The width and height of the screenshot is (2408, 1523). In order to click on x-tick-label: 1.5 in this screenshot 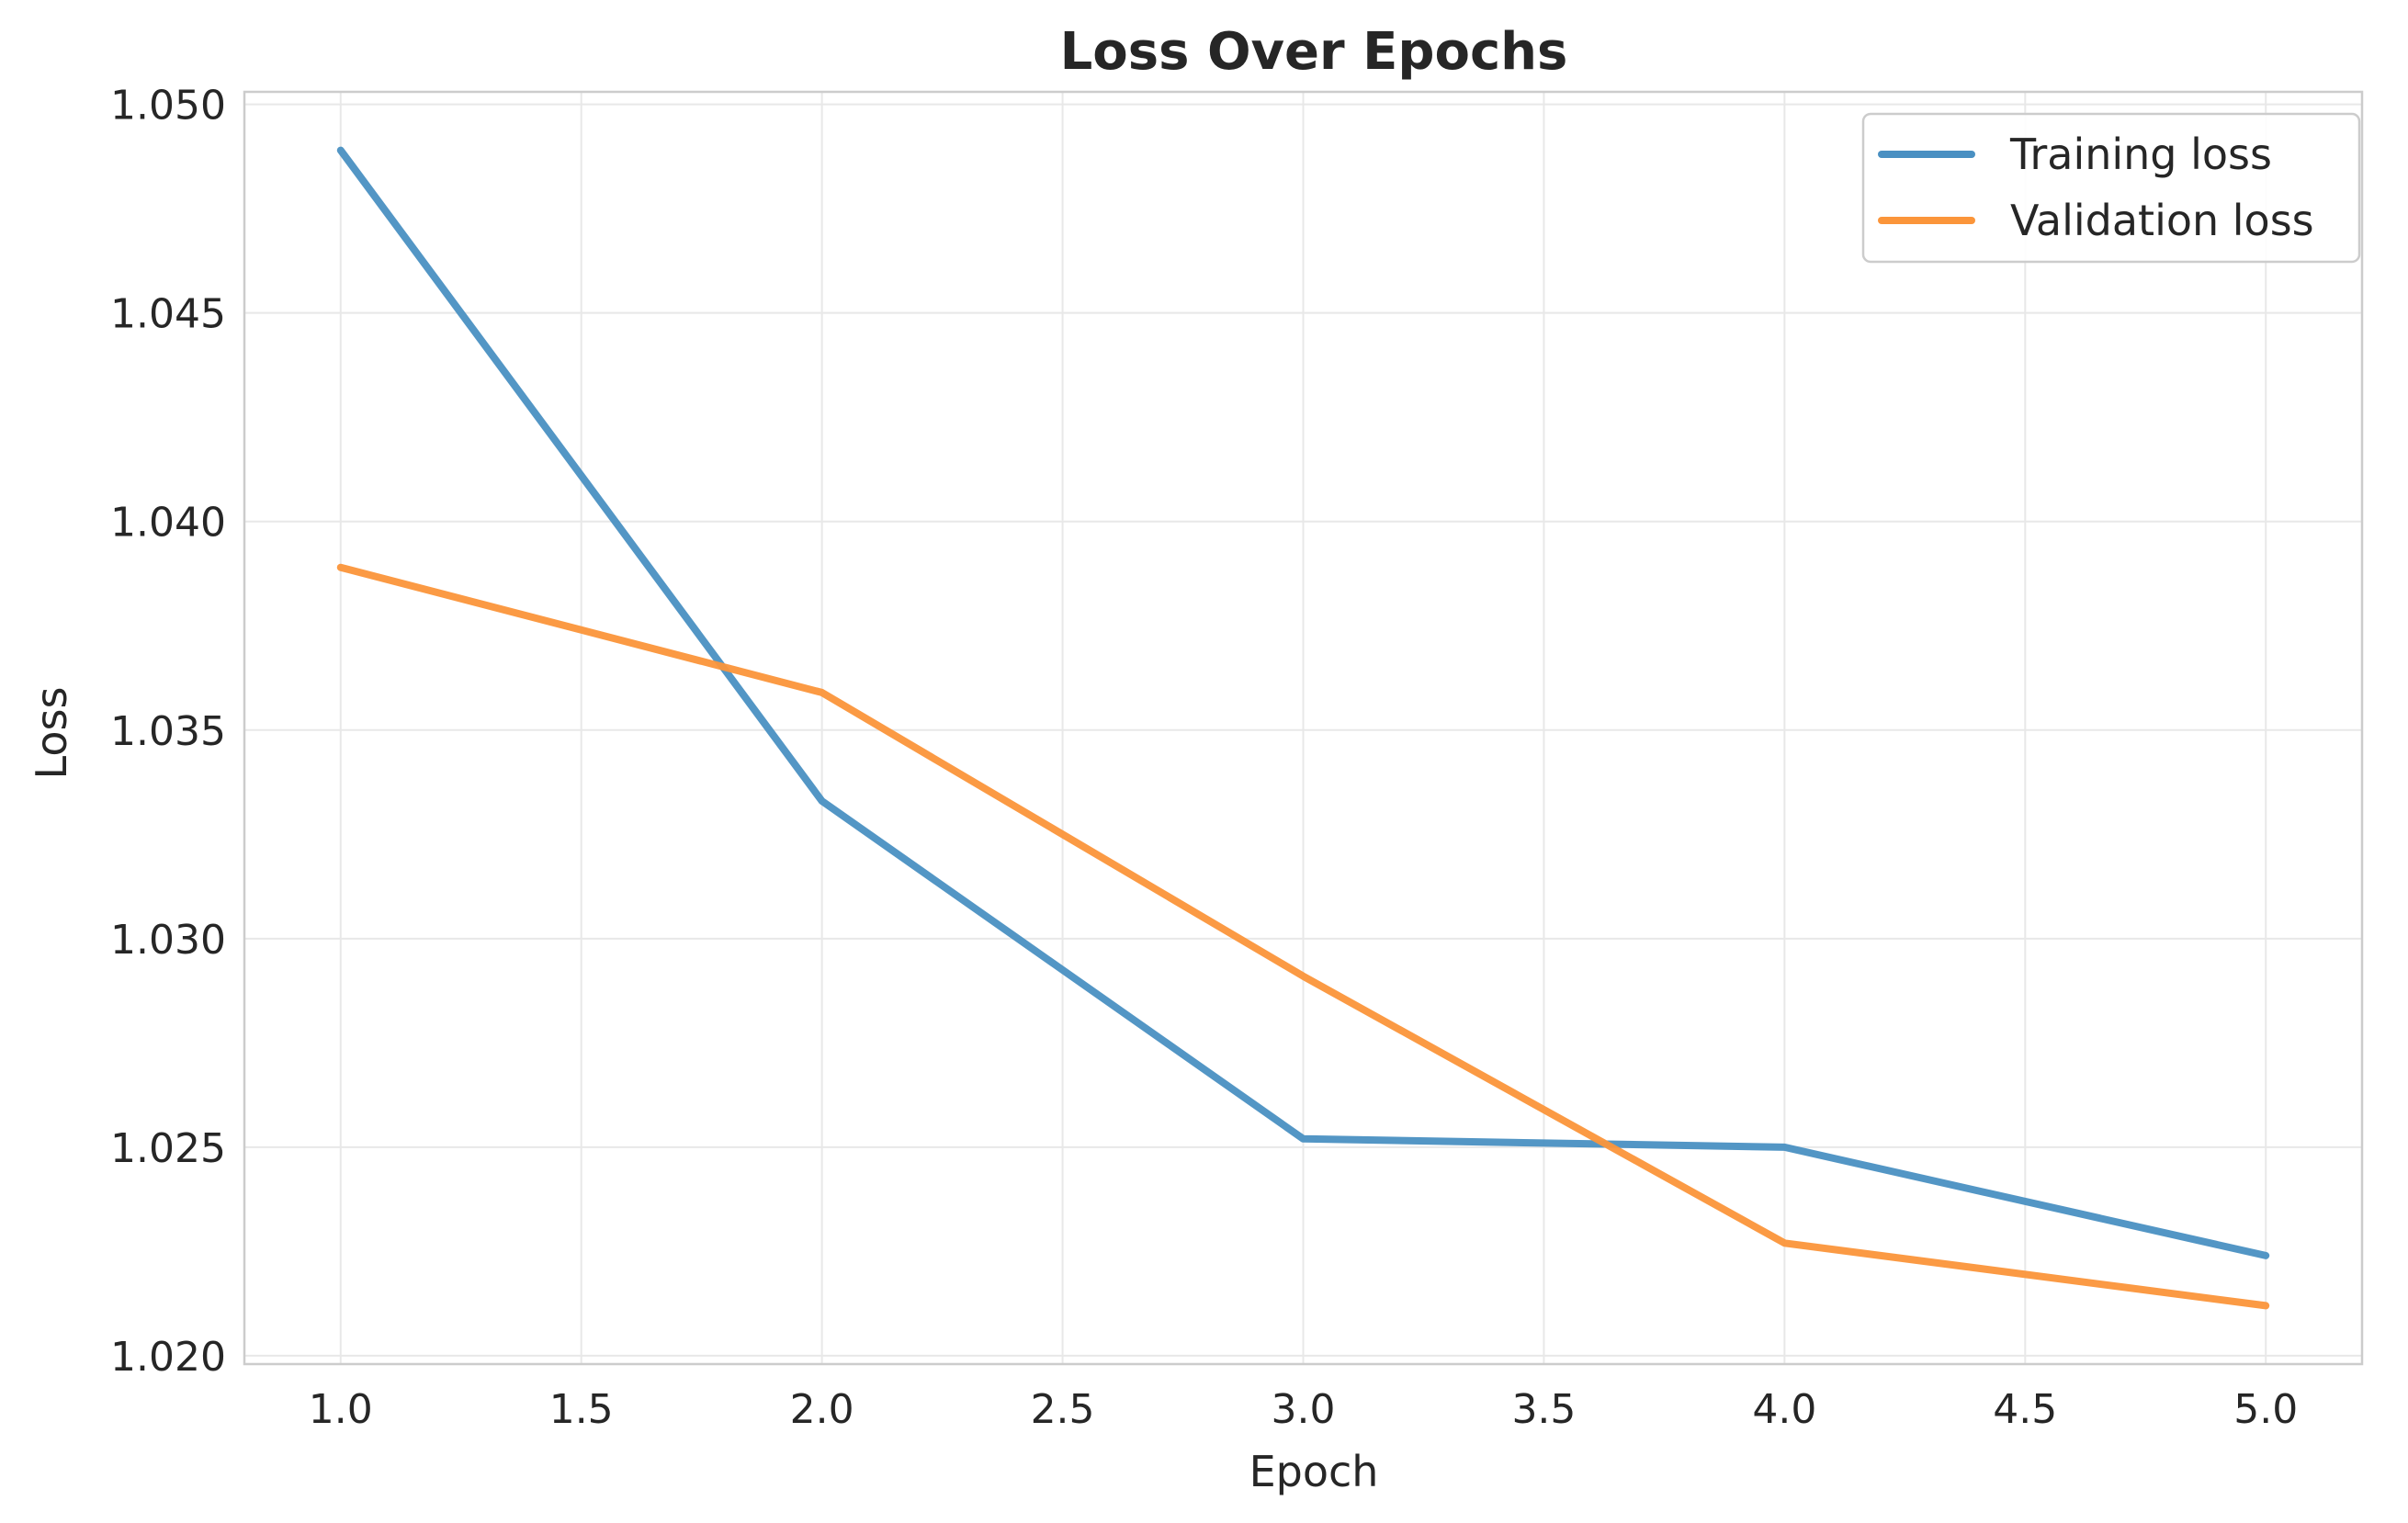, I will do `click(582, 1409)`.